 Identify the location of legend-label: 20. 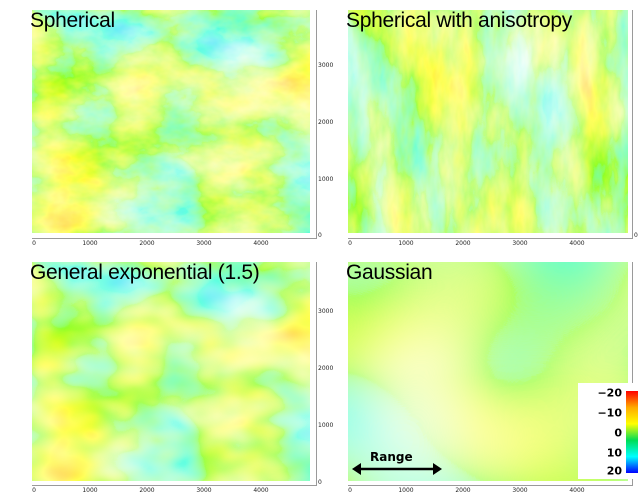
(614, 471).